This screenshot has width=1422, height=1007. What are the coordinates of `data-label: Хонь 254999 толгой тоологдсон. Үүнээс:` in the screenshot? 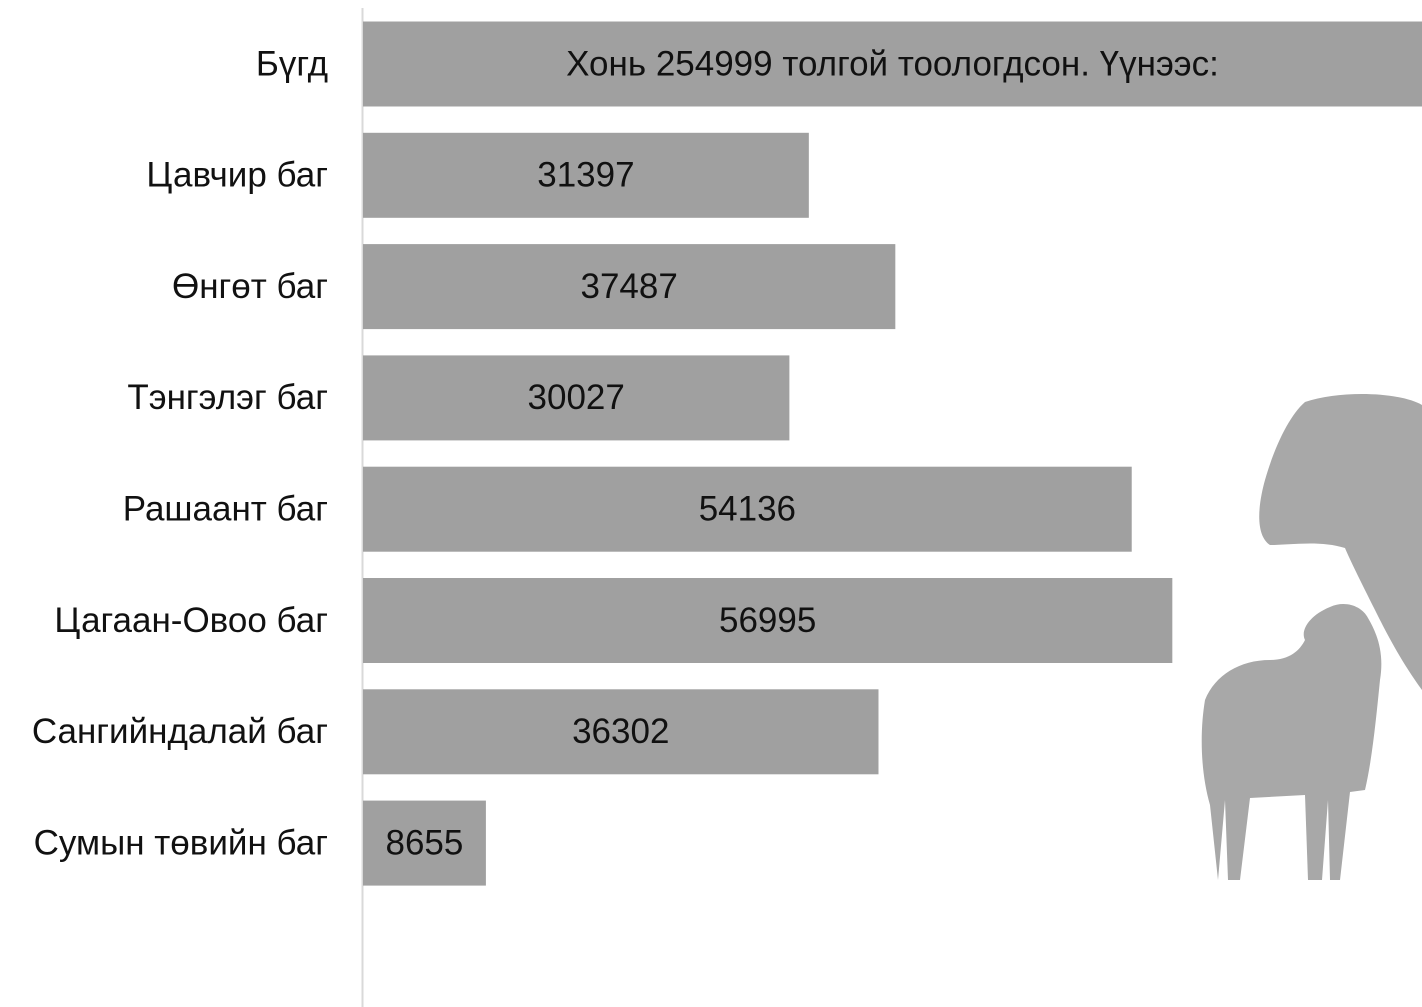 It's located at (892, 63).